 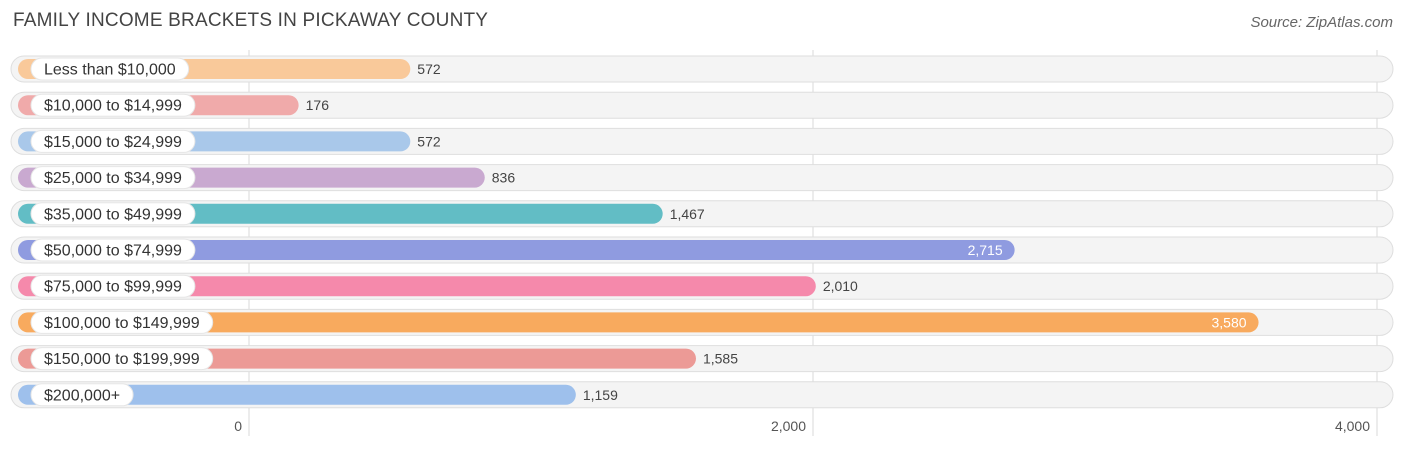 I want to click on category-label: $15,000 to $24,999, so click(x=113, y=142).